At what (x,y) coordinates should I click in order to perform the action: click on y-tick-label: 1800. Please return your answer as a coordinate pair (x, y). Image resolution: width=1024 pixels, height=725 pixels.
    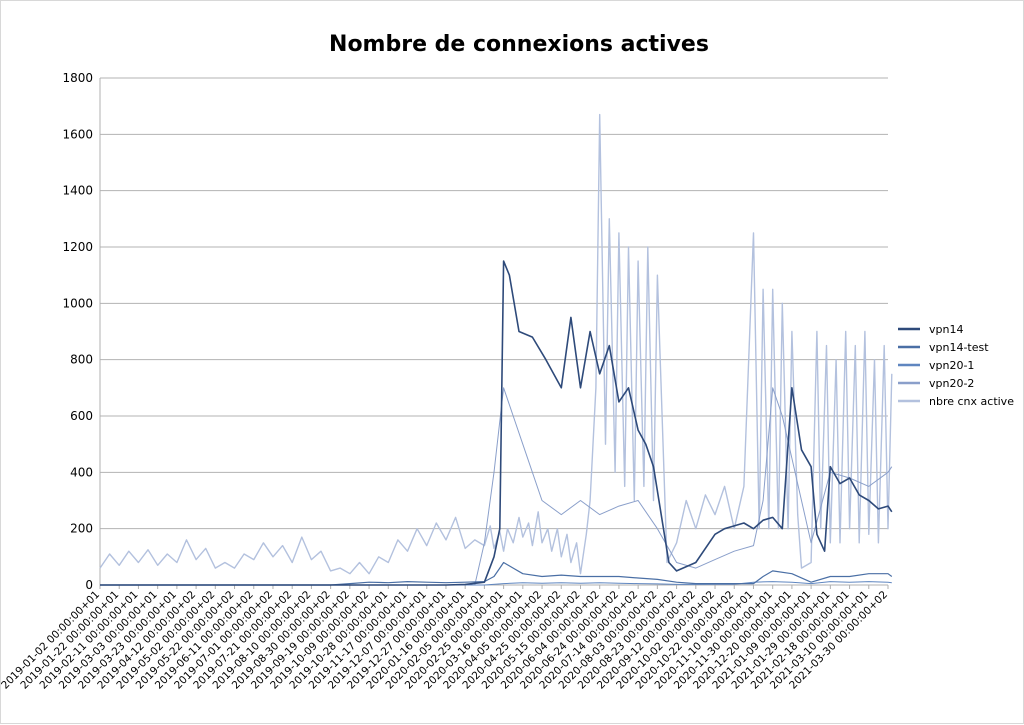
    Looking at the image, I should click on (77, 78).